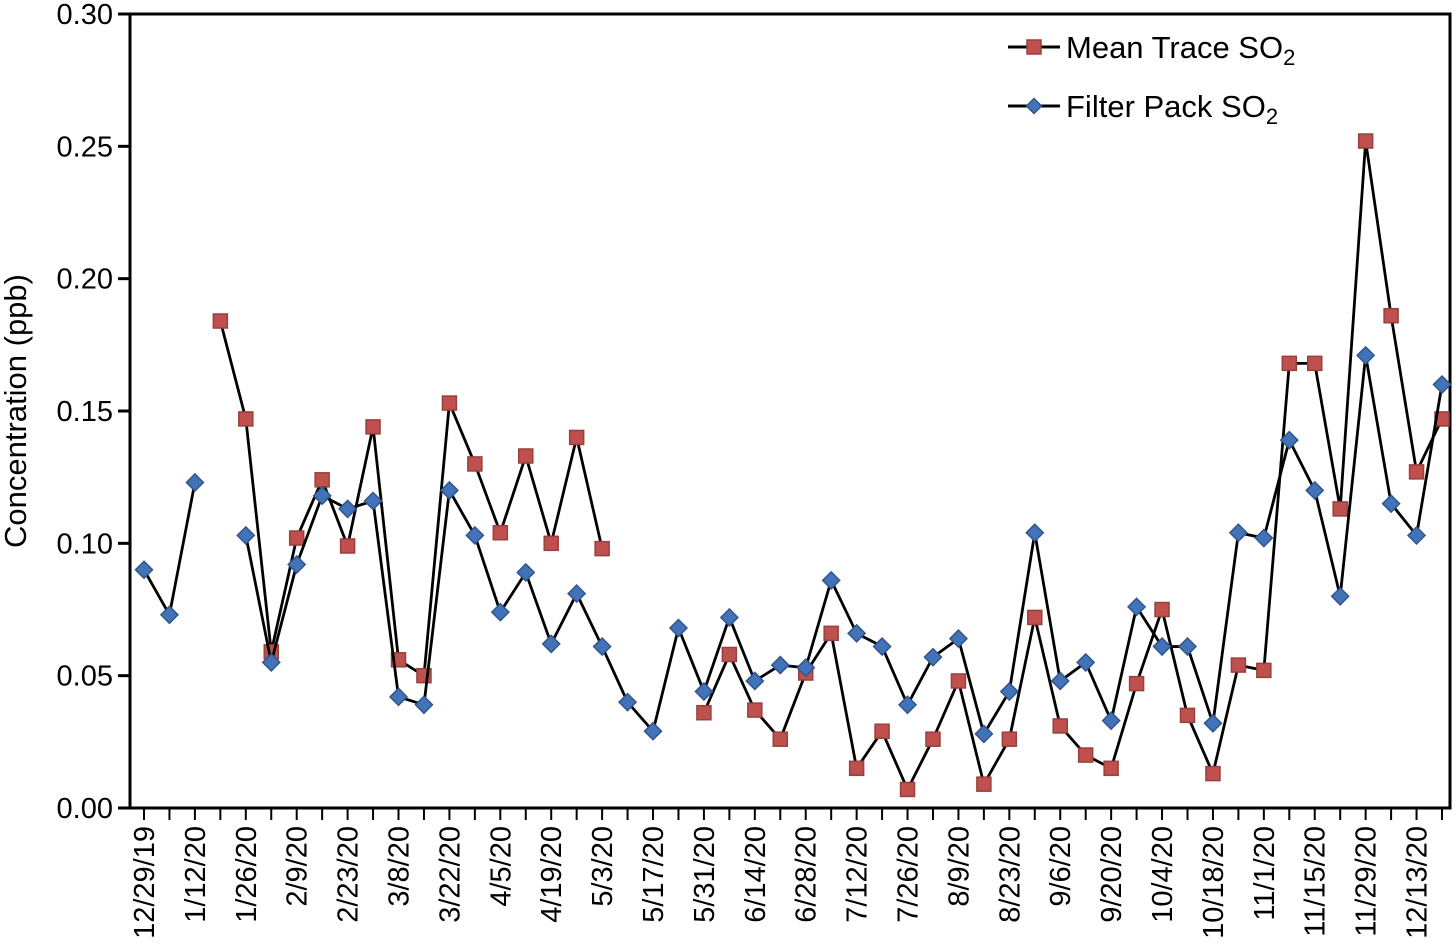 This screenshot has width=1456, height=949. Describe the element at coordinates (85, 15) in the screenshot. I see `y-tick-label: 0.30` at that location.